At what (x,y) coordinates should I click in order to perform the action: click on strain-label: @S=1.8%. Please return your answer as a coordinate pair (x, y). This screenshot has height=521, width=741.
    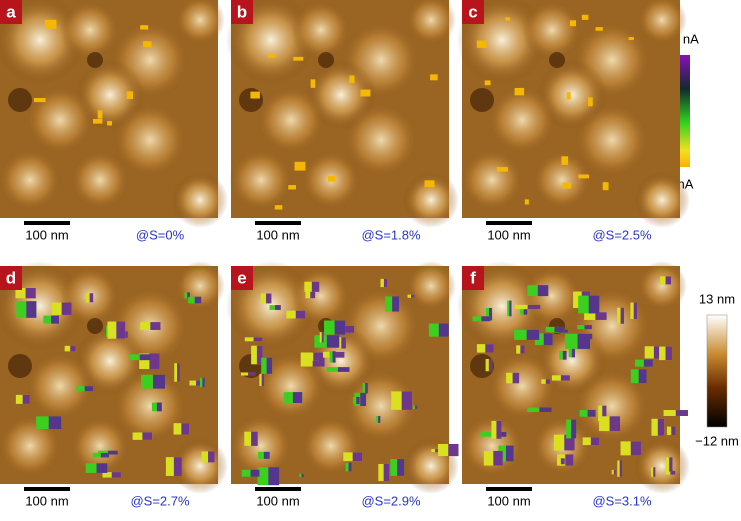
    Looking at the image, I should click on (391, 234).